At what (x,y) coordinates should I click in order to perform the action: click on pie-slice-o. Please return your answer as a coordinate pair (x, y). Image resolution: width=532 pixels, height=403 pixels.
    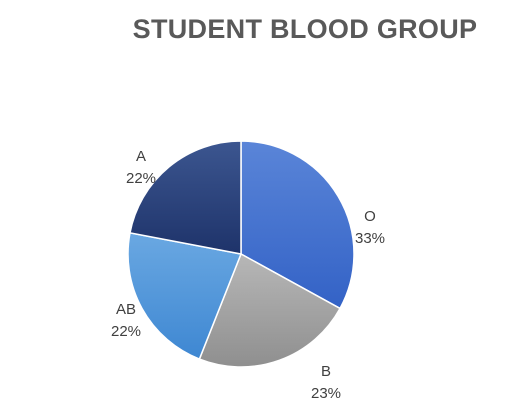
    Looking at the image, I should click on (297, 225).